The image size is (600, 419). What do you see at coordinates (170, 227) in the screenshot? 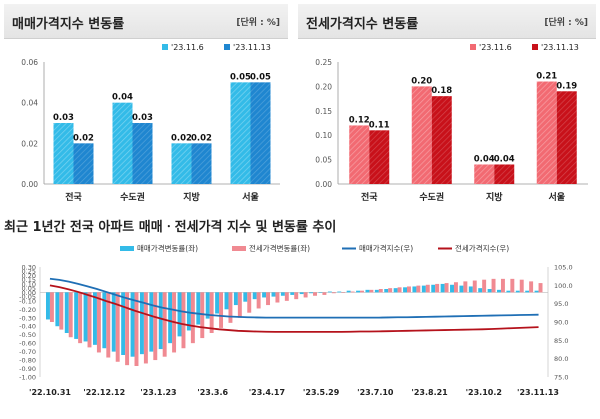
I see `trend-chart-title: 최근 1년간 전국 아파트 매매ㆍ전세가격 지수 및 변동률 추이` at bounding box center [170, 227].